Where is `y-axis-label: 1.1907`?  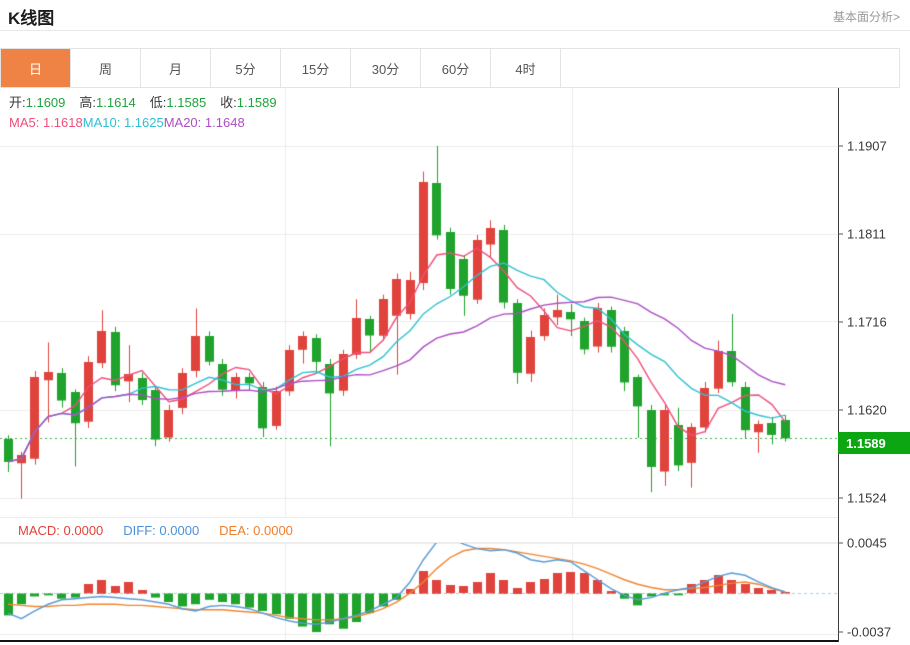
y-axis-label: 1.1907 is located at coordinates (874, 146).